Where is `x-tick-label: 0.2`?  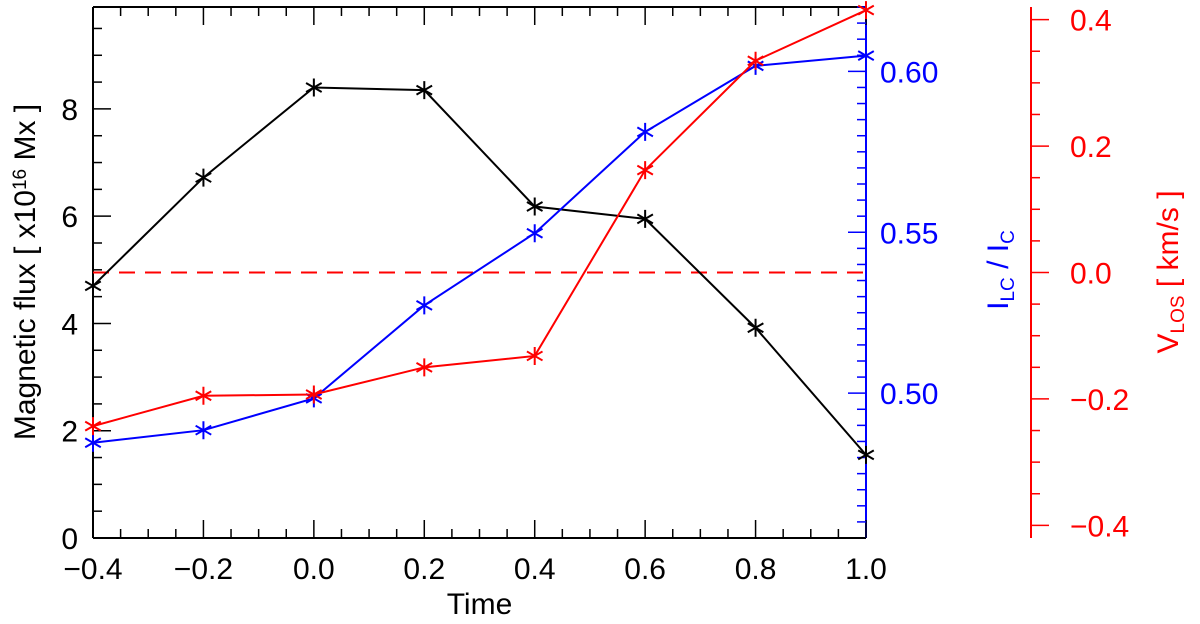 x-tick-label: 0.2 is located at coordinates (424, 569).